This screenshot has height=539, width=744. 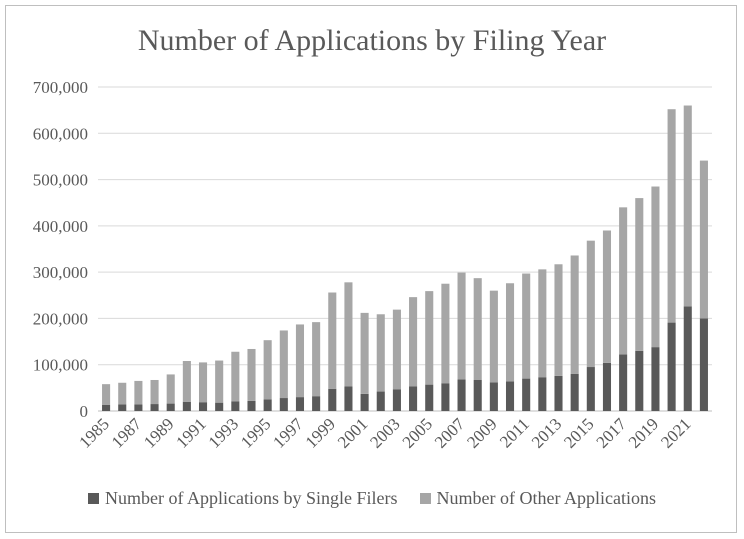 What do you see at coordinates (450, 433) in the screenshot?
I see `x-tick-label: 2007` at bounding box center [450, 433].